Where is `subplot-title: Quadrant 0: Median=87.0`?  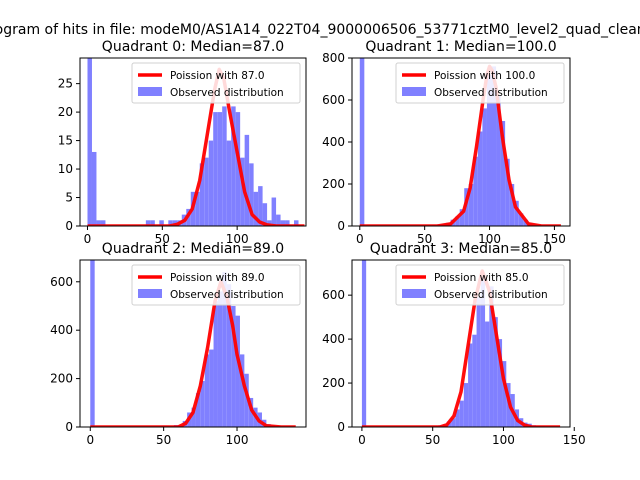
subplot-title: Quadrant 0: Median=87.0 is located at coordinates (193, 47).